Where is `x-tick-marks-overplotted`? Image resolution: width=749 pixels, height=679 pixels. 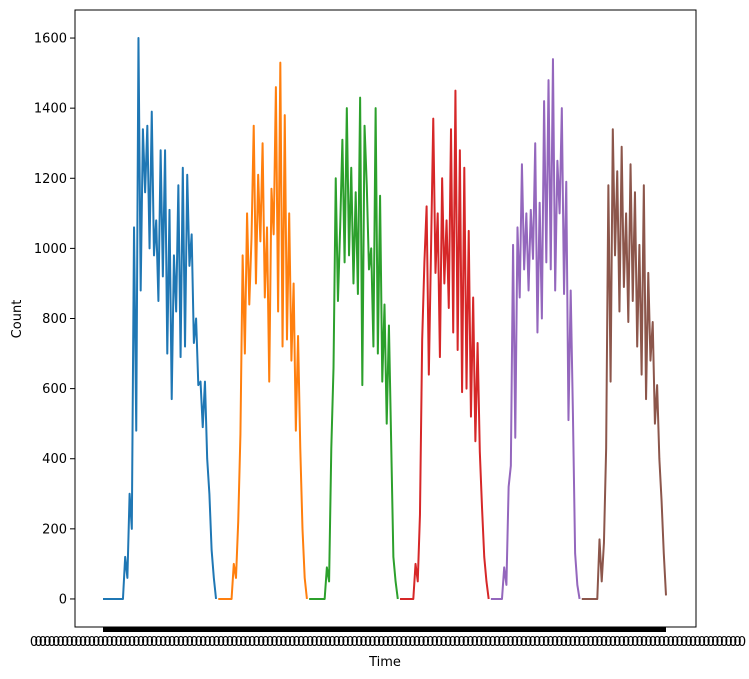 x-tick-marks-overplotted is located at coordinates (384, 629).